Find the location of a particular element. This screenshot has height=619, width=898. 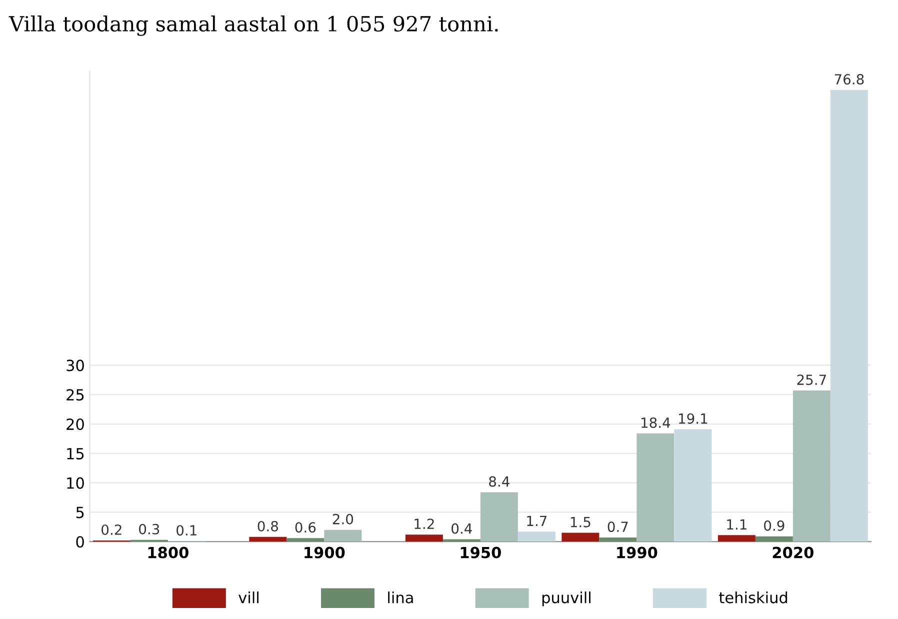

legend-label: tehiskiud is located at coordinates (753, 598).